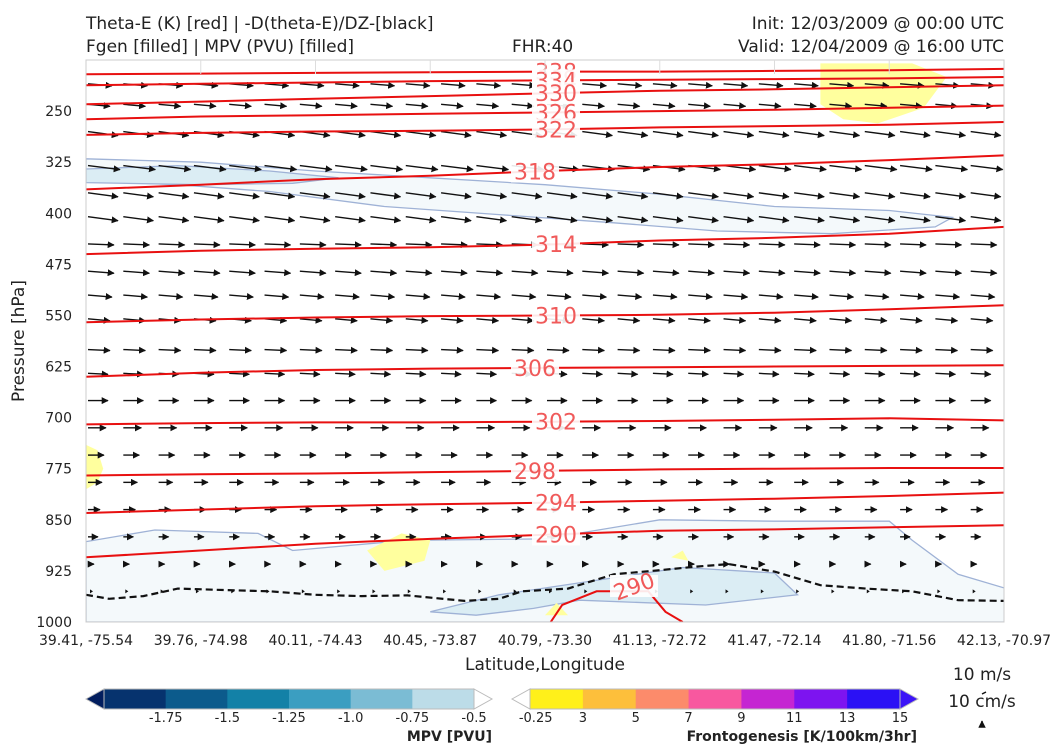 The image size is (1050, 750). I want to click on mpv-colorbar-frame, so click(289, 699).